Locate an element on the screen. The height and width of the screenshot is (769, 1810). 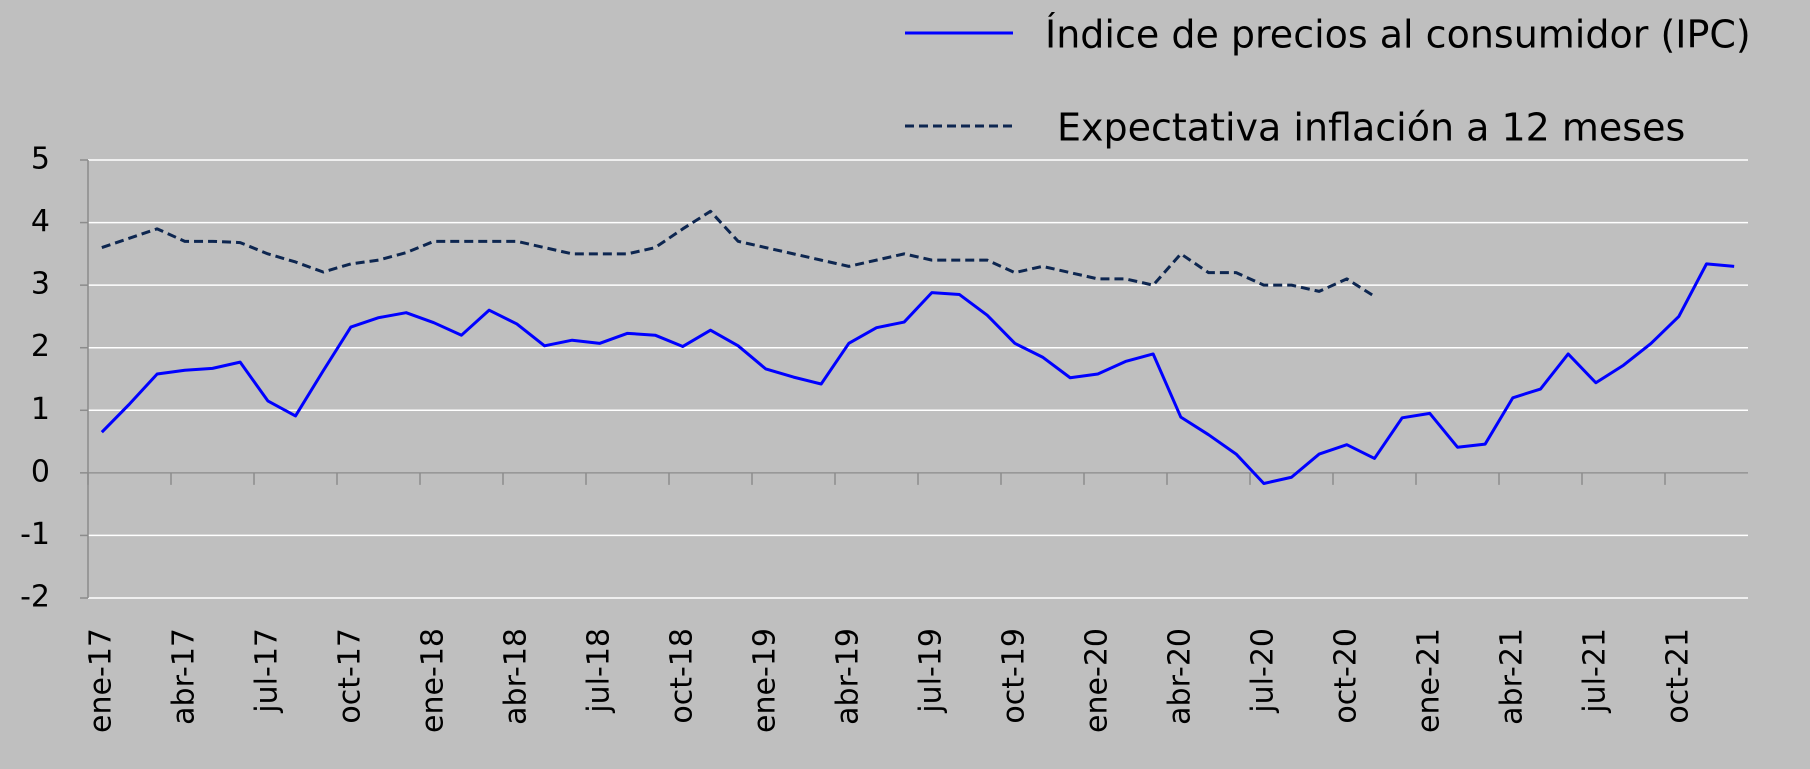
x-tick-label: jul-20 is located at coordinates (1262, 671).